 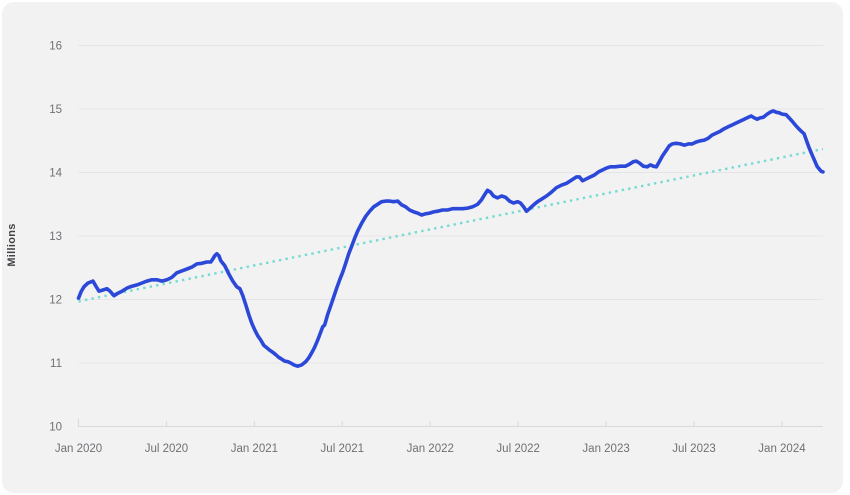 I want to click on x-tick-label: Jul 2023, so click(x=693, y=449).